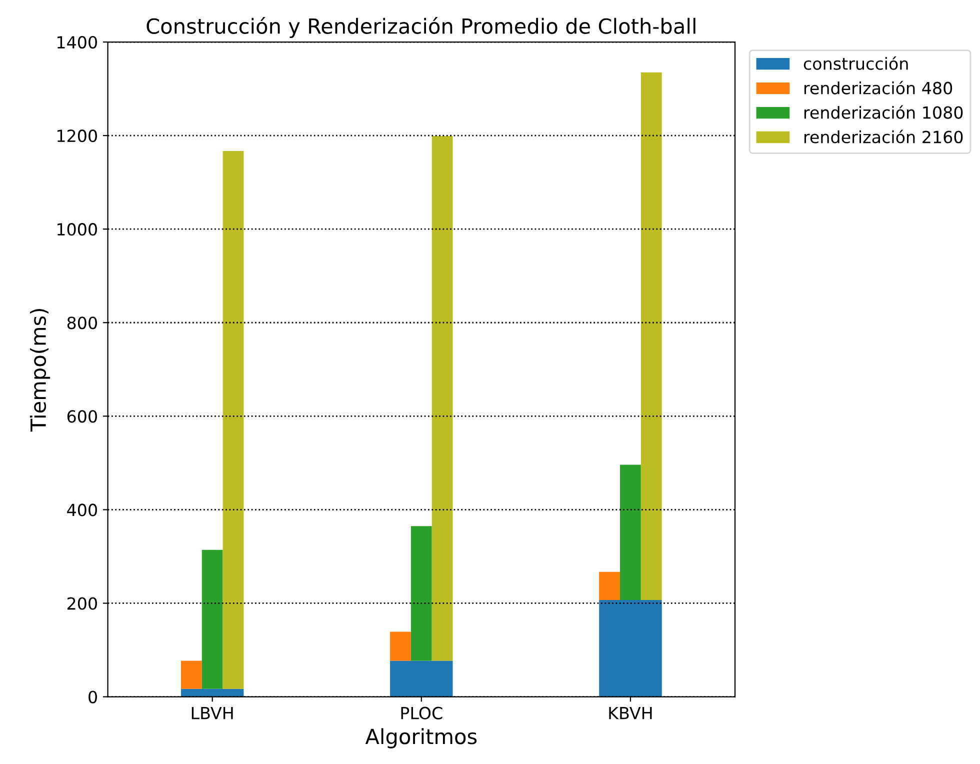 This screenshot has height=764, width=980. What do you see at coordinates (40, 370) in the screenshot?
I see `y-axis-title: Tiempo(ms)` at bounding box center [40, 370].